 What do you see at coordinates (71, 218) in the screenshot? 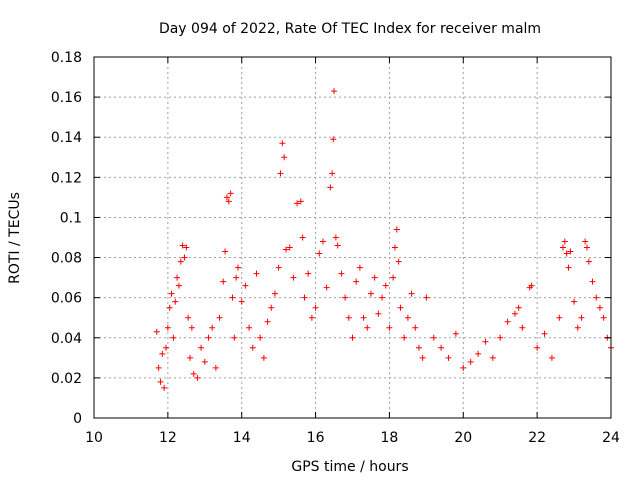
I see `y-tick-label: 0.1` at bounding box center [71, 218].